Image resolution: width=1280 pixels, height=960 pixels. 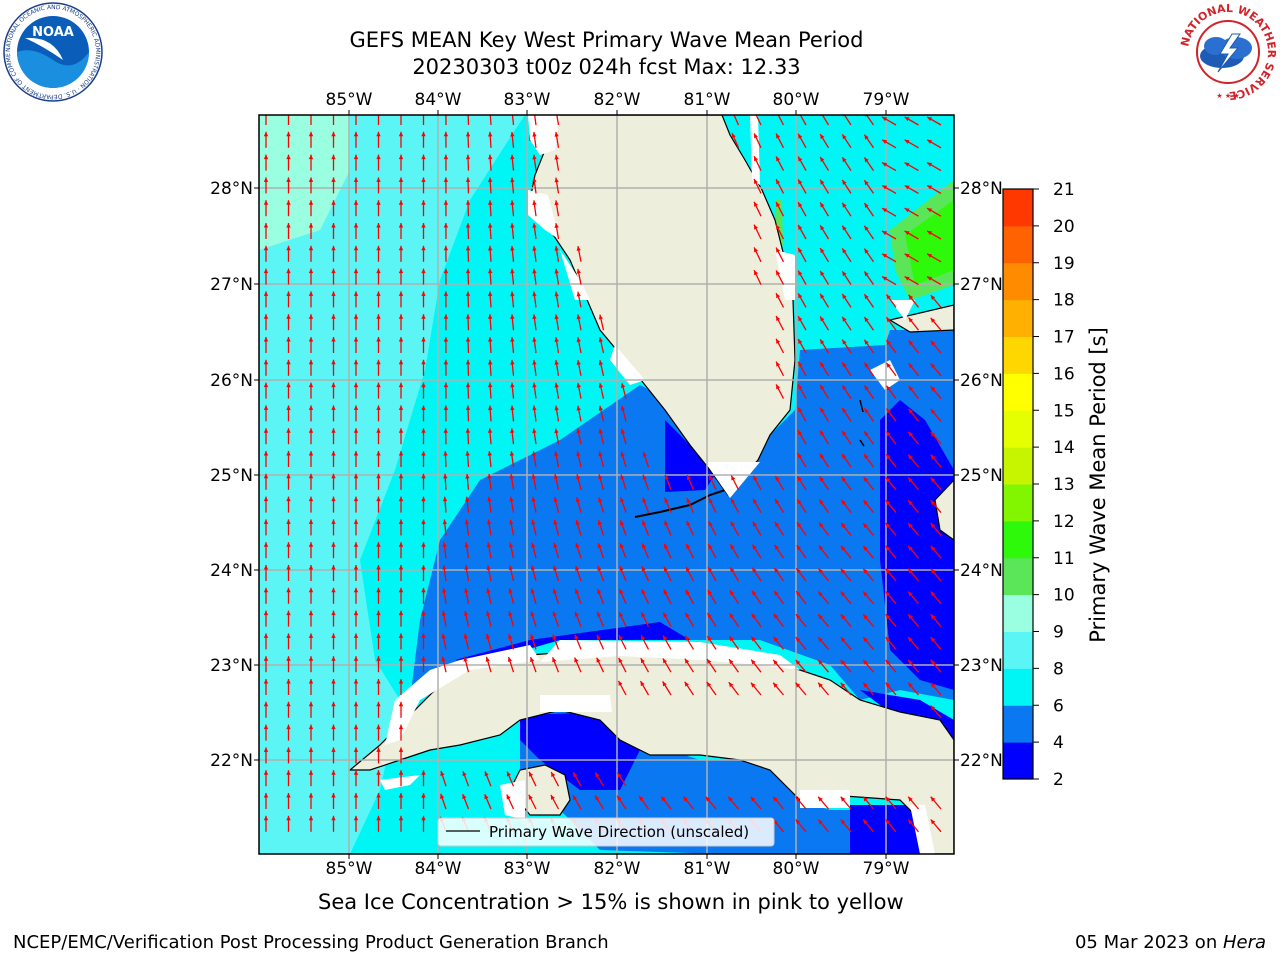 I want to click on contour-2-4-straits, so click(x=572, y=643).